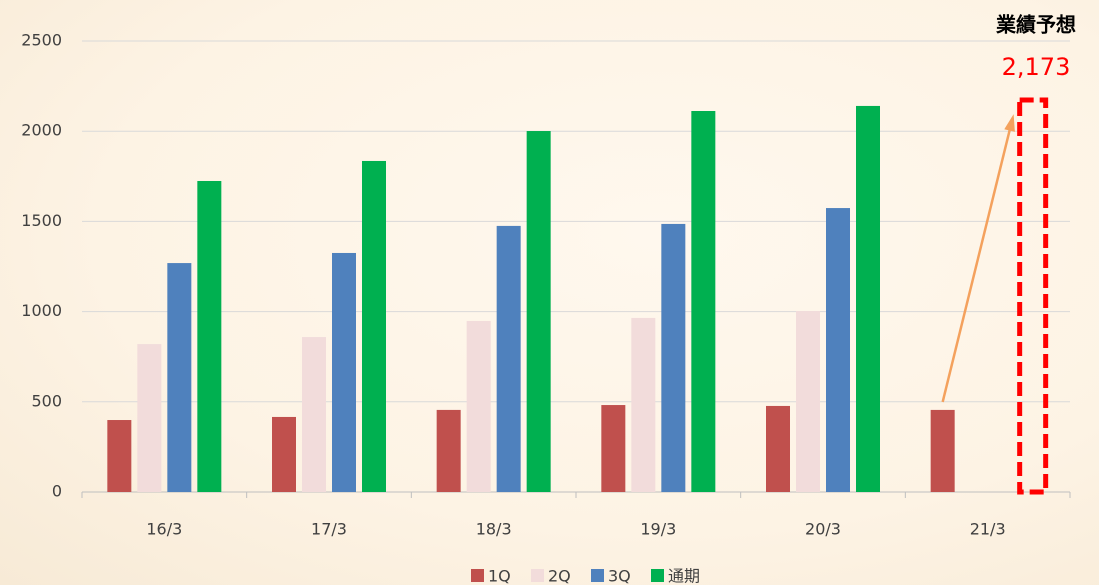 The width and height of the screenshot is (1099, 585). Describe the element at coordinates (1033, 296) in the screenshot. I see `forecast-box` at that location.